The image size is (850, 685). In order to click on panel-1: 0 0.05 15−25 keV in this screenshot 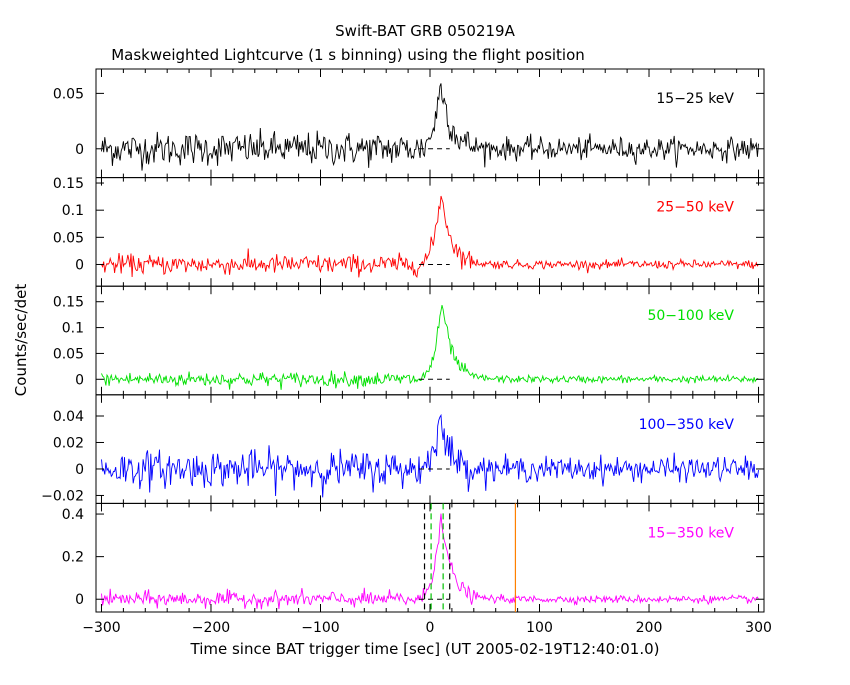, I will do `click(409, 123)`.